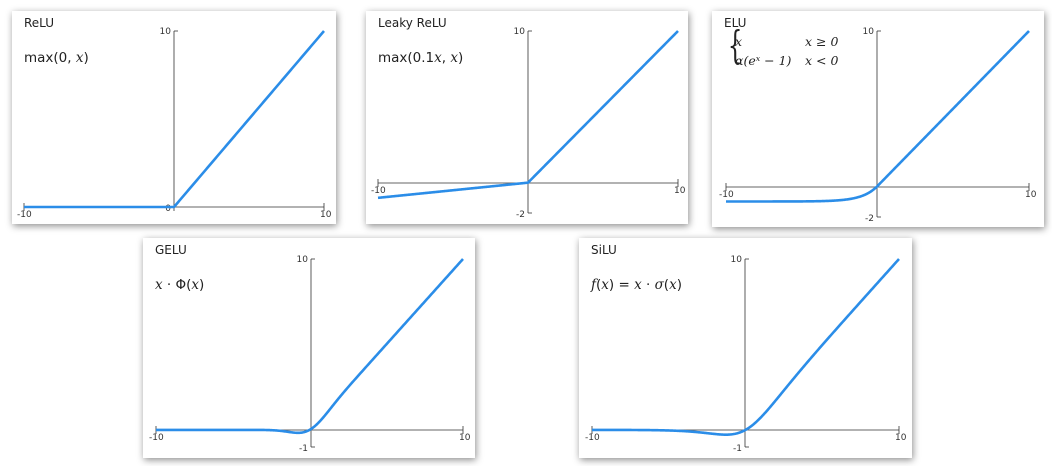 Image resolution: width=1052 pixels, height=466 pixels. I want to click on formula-silu: f(x) = x · σ(x), so click(636, 285).